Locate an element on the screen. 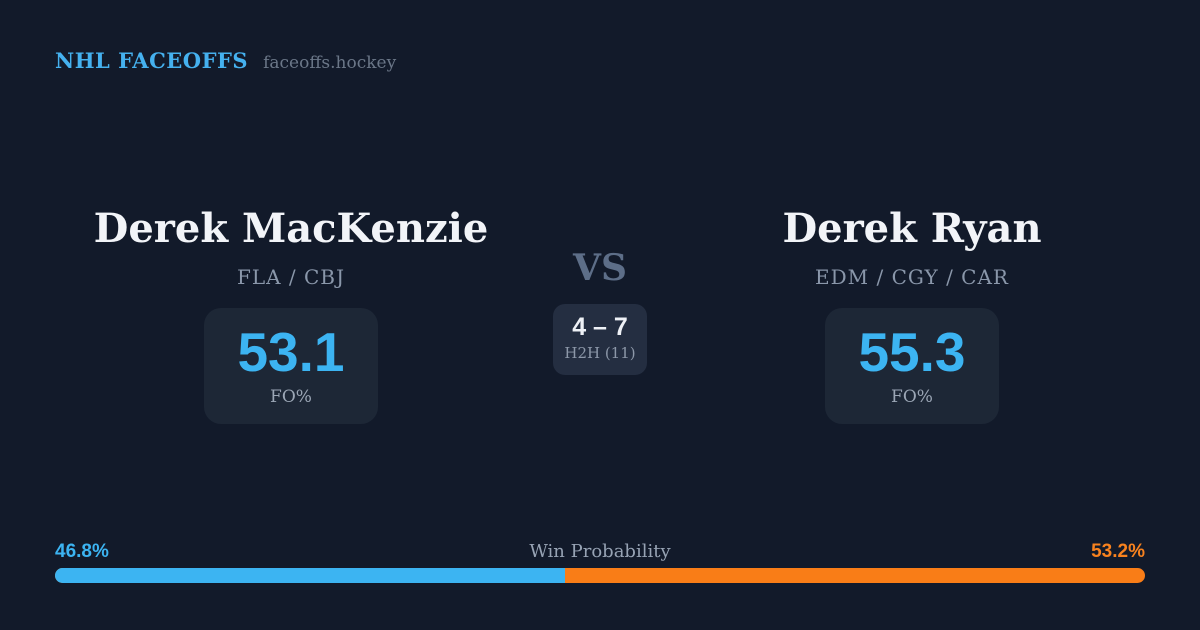 This screenshot has height=630, width=1200. win-probability-title: Win Probability is located at coordinates (600, 551).